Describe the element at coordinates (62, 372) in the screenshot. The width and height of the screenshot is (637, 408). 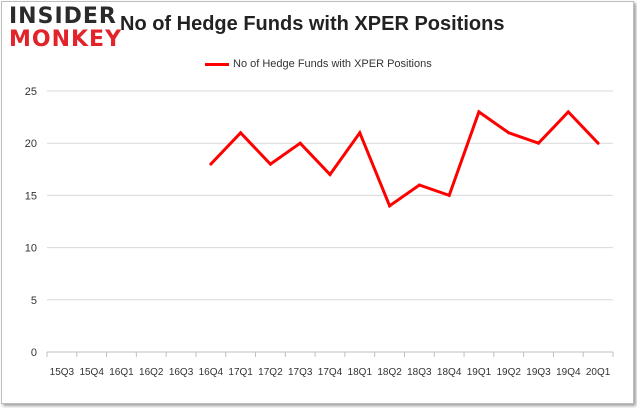
I see `x-tick-label: 15Q3` at that location.